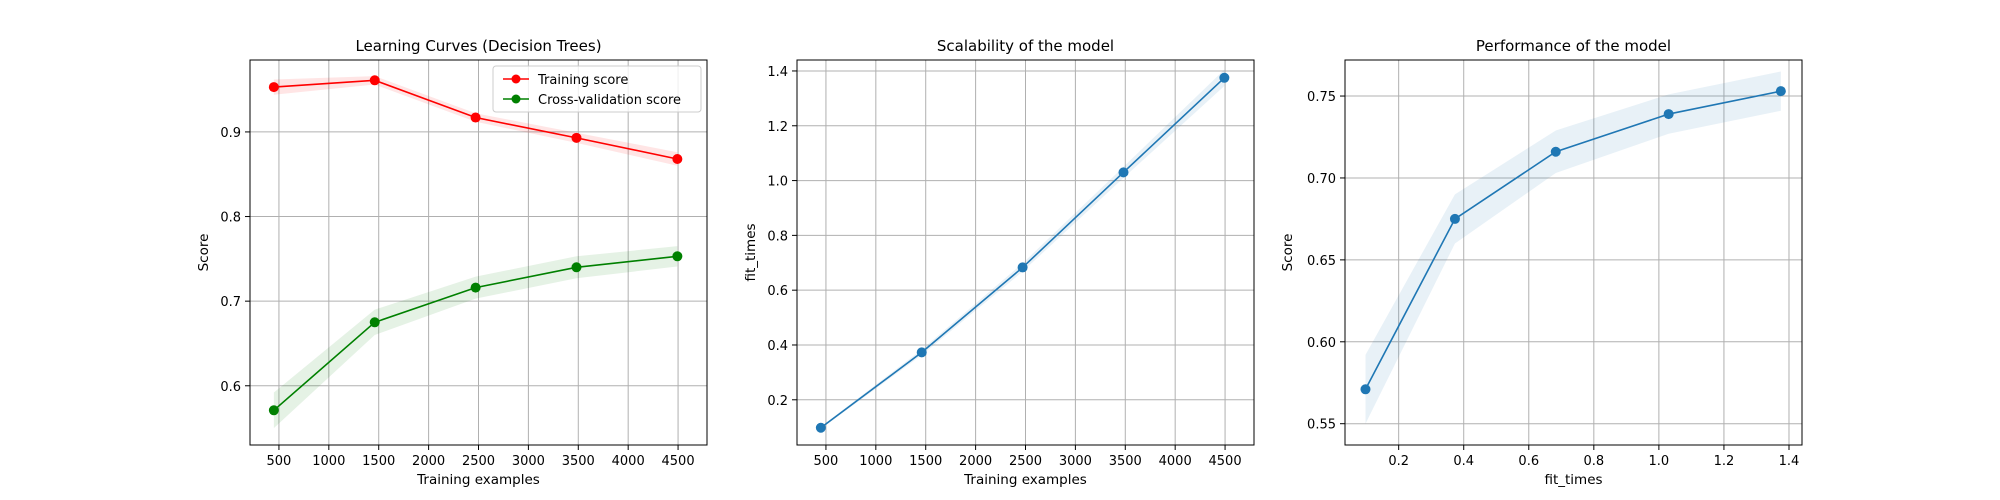 The height and width of the screenshot is (500, 2000). Describe the element at coordinates (1025, 46) in the screenshot. I see `chart-title: Scalability of the model` at that location.